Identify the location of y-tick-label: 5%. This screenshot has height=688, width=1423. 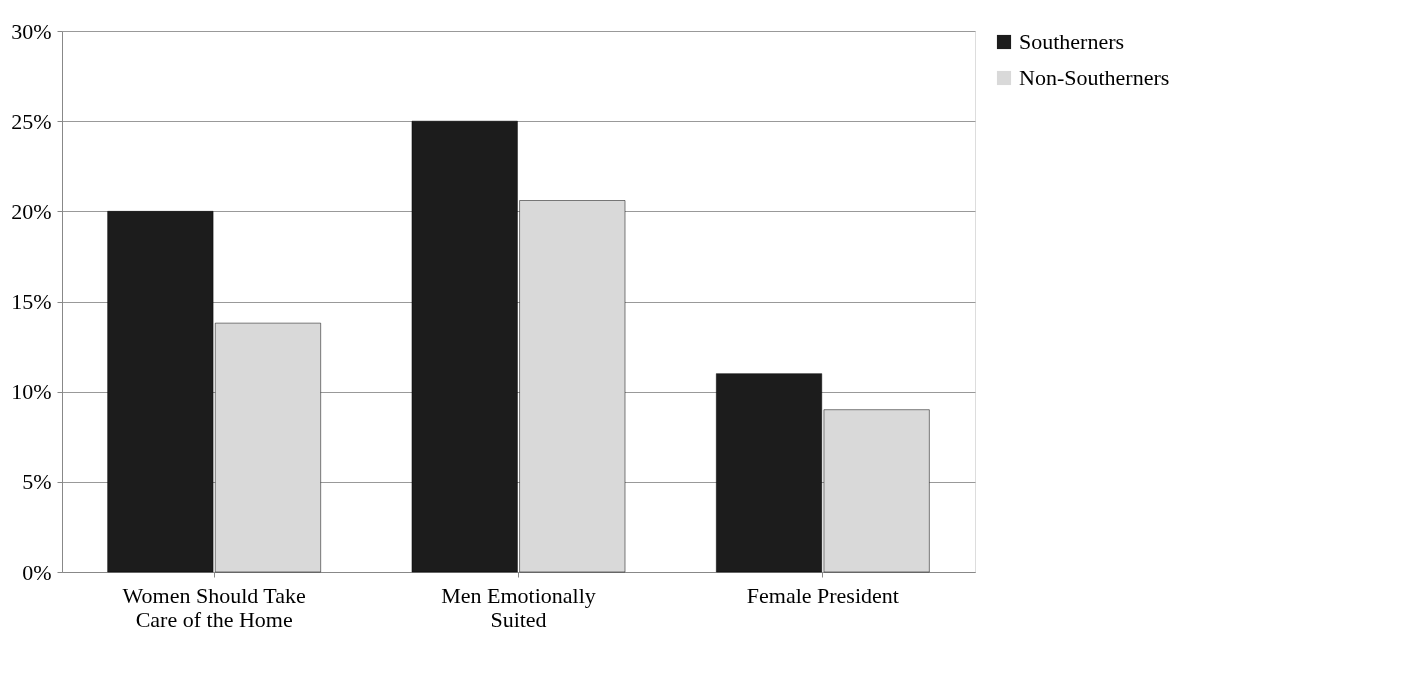
(37, 482).